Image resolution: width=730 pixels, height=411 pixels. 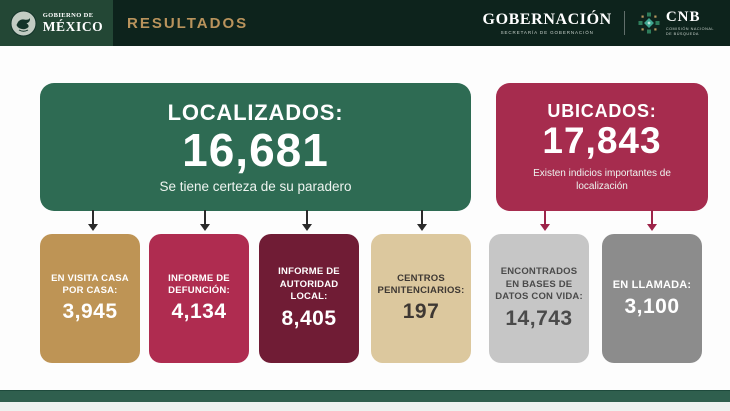 What do you see at coordinates (73, 26) in the screenshot?
I see `gobierno-line2: MÉXICO` at bounding box center [73, 26].